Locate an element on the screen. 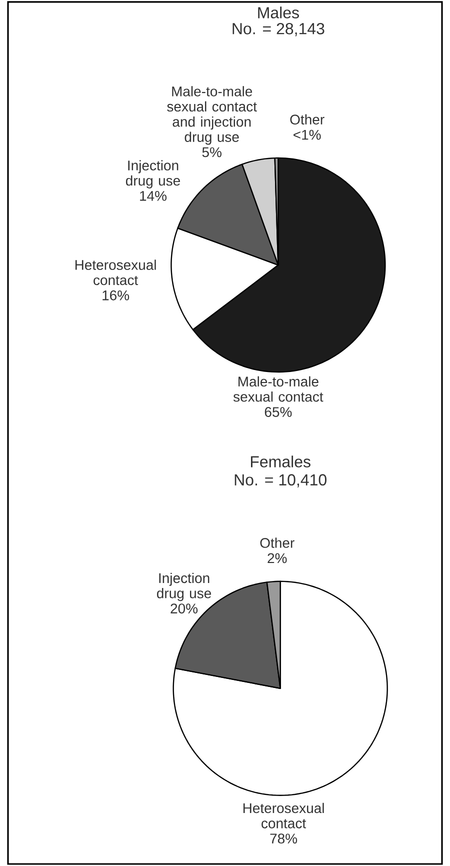  data-label: 78% is located at coordinates (284, 839).